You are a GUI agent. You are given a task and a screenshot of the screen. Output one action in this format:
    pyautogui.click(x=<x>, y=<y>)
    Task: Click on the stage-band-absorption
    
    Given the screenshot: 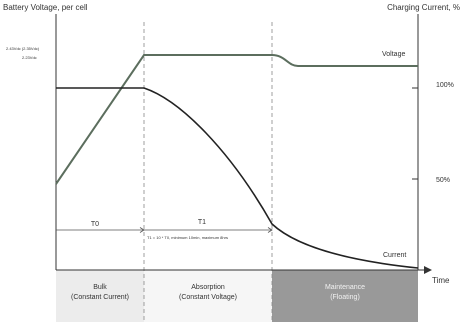 What is the action you would take?
    pyautogui.click(x=208, y=296)
    